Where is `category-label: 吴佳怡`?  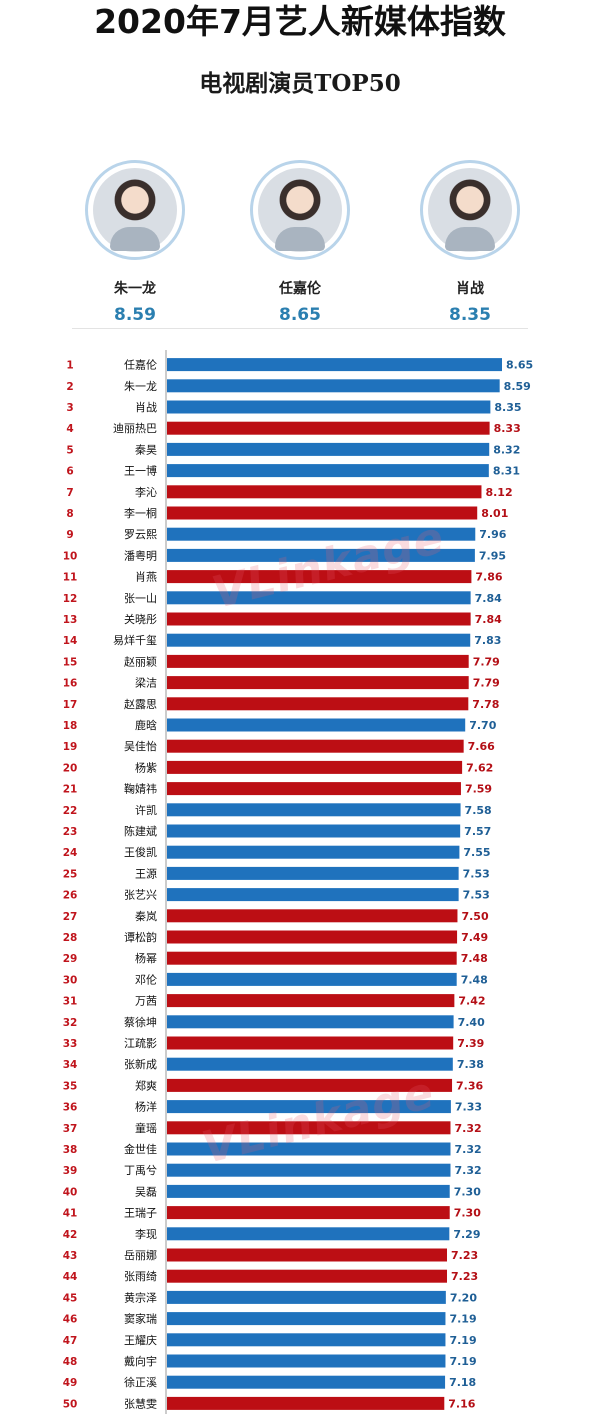 category-label: 吴佳怡 is located at coordinates (140, 746).